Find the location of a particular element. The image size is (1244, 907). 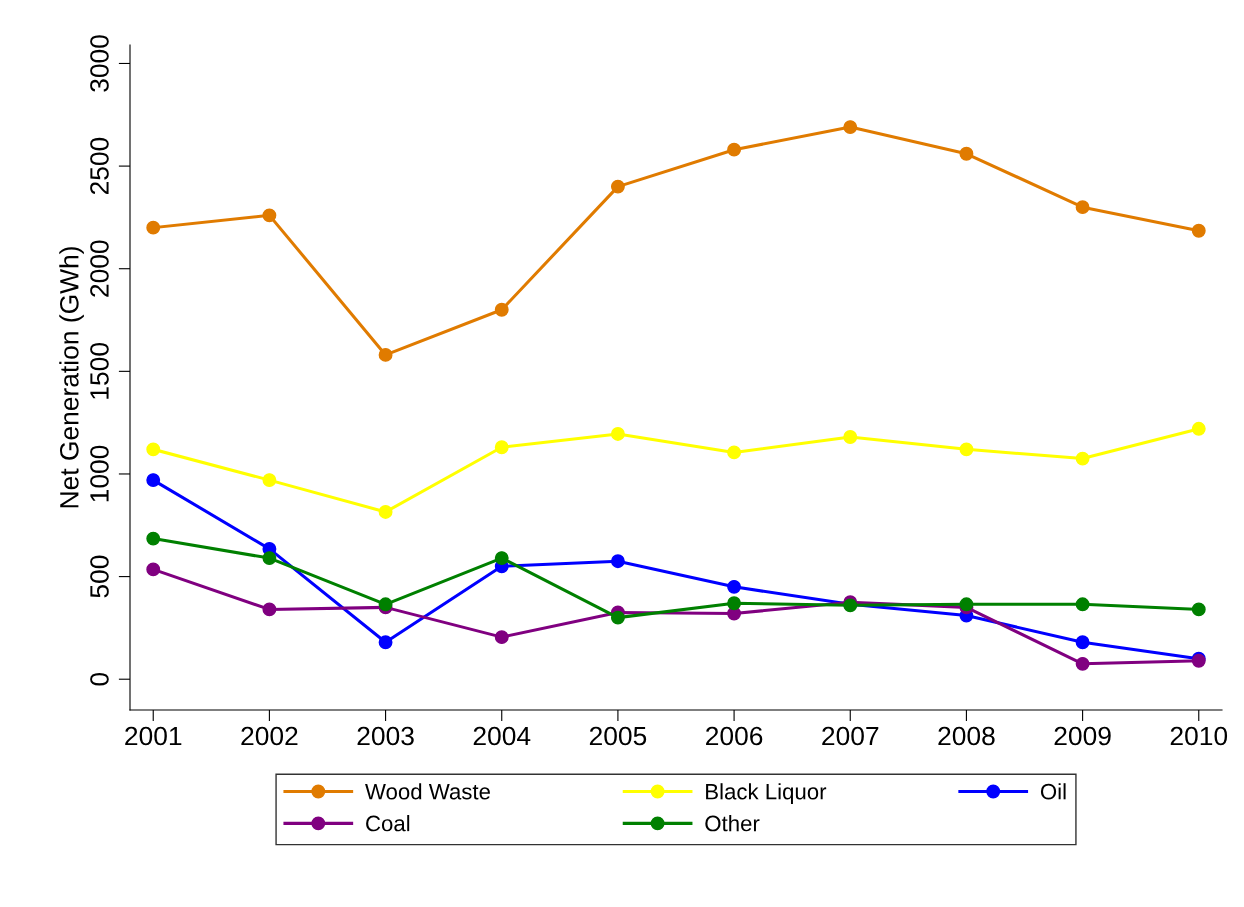

legend-label: Wood Waste is located at coordinates (427, 791).